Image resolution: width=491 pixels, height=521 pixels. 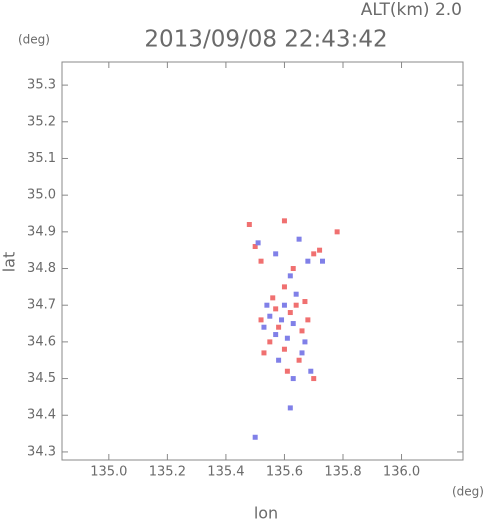 I want to click on y-axis-label: lat, so click(x=9, y=262).